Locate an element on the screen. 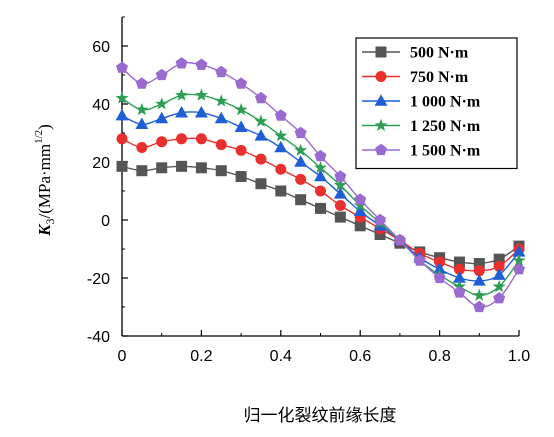 The height and width of the screenshot is (437, 554). legend-label: 1 000 N·m is located at coordinates (445, 102).